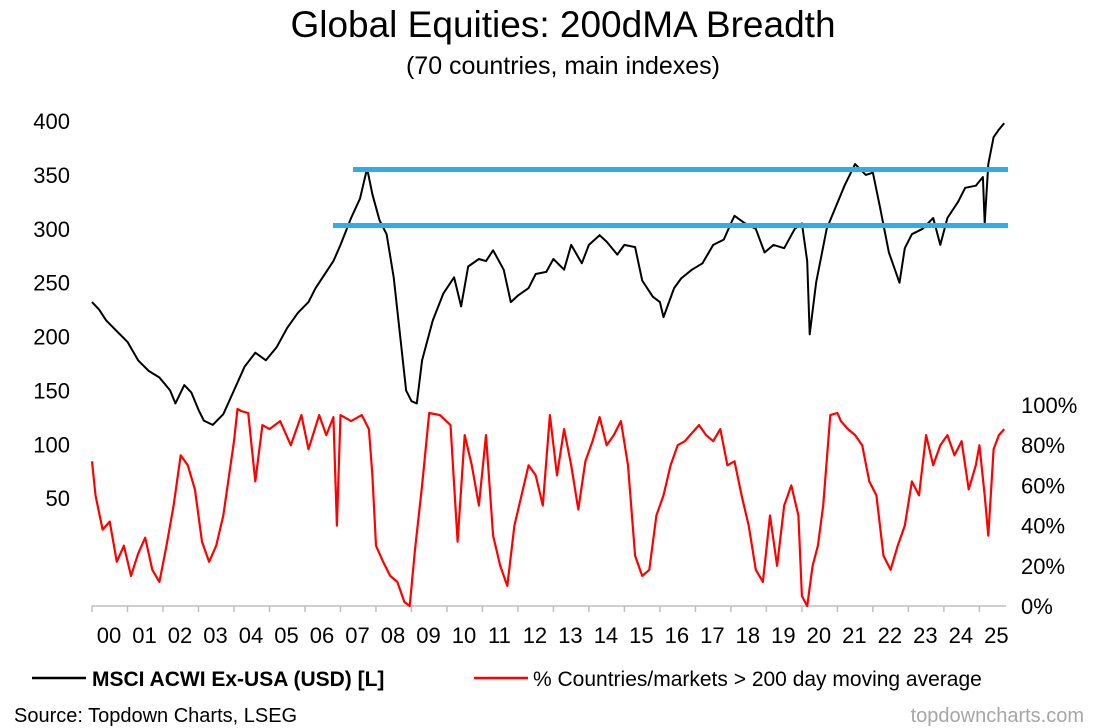 Image resolution: width=1100 pixels, height=728 pixels. Describe the element at coordinates (819, 635) in the screenshot. I see `x-tick-label: 20` at that location.